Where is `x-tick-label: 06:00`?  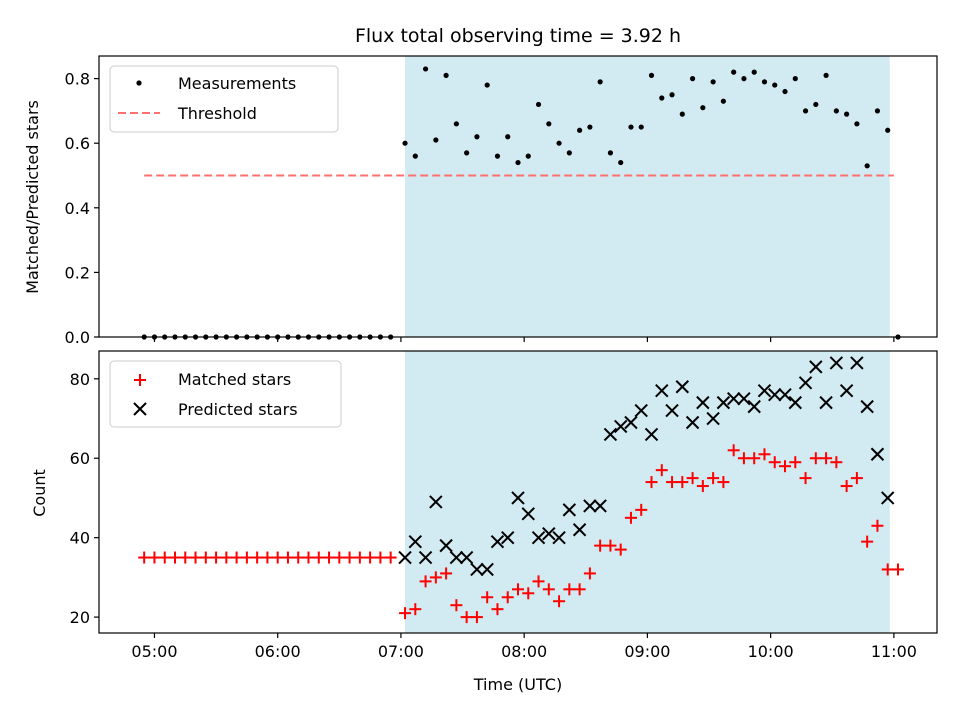 x-tick-label: 06:00 is located at coordinates (278, 651).